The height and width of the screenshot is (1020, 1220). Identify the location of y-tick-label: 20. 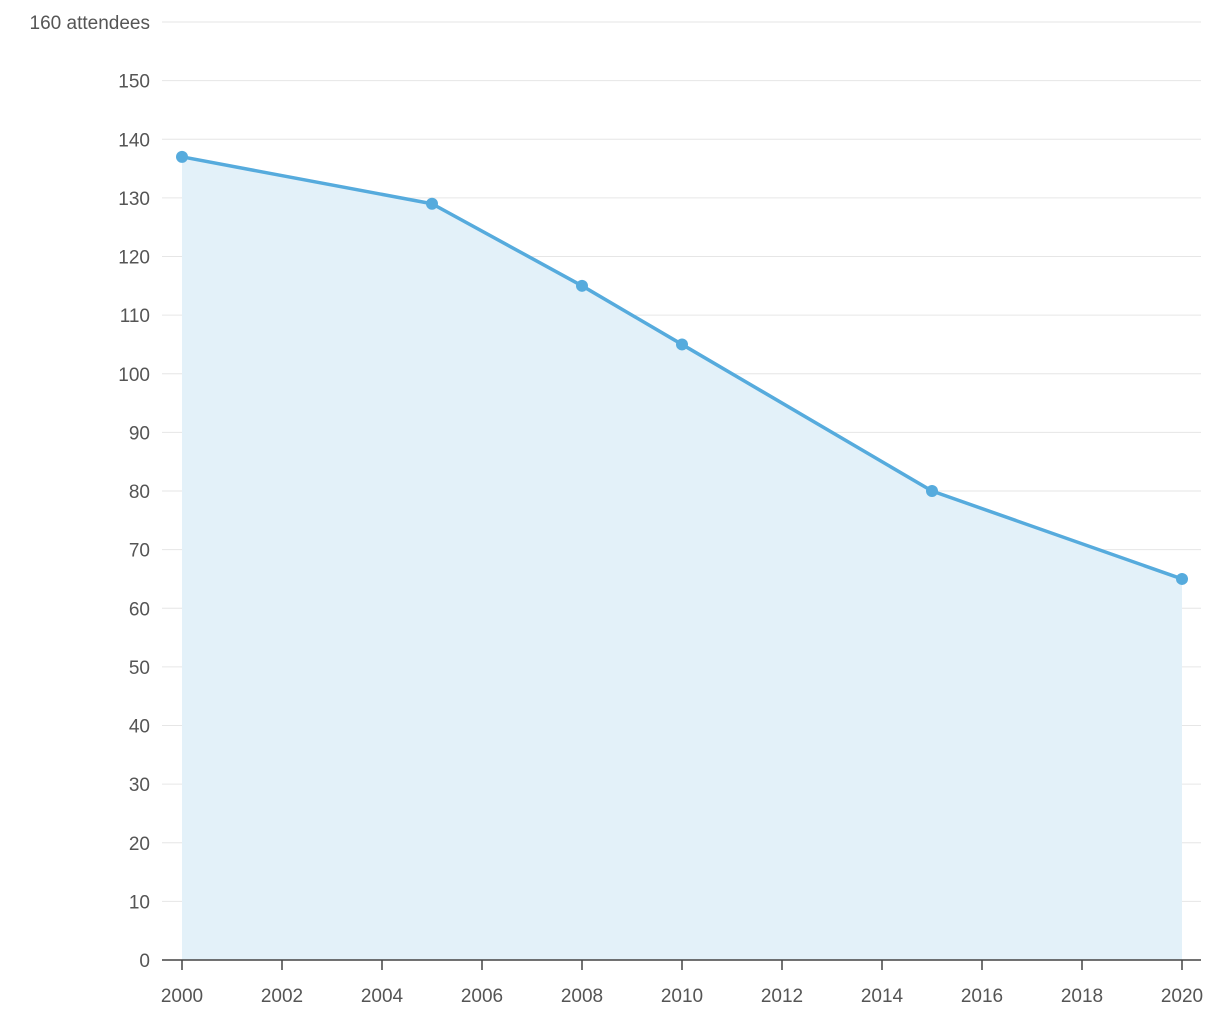
(139, 844).